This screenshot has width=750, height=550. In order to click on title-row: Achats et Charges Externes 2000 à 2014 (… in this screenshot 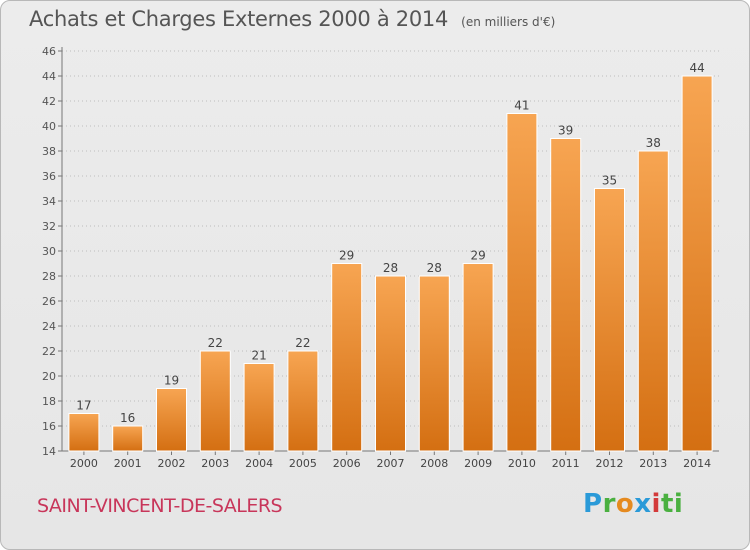, I will do `click(292, 19)`.